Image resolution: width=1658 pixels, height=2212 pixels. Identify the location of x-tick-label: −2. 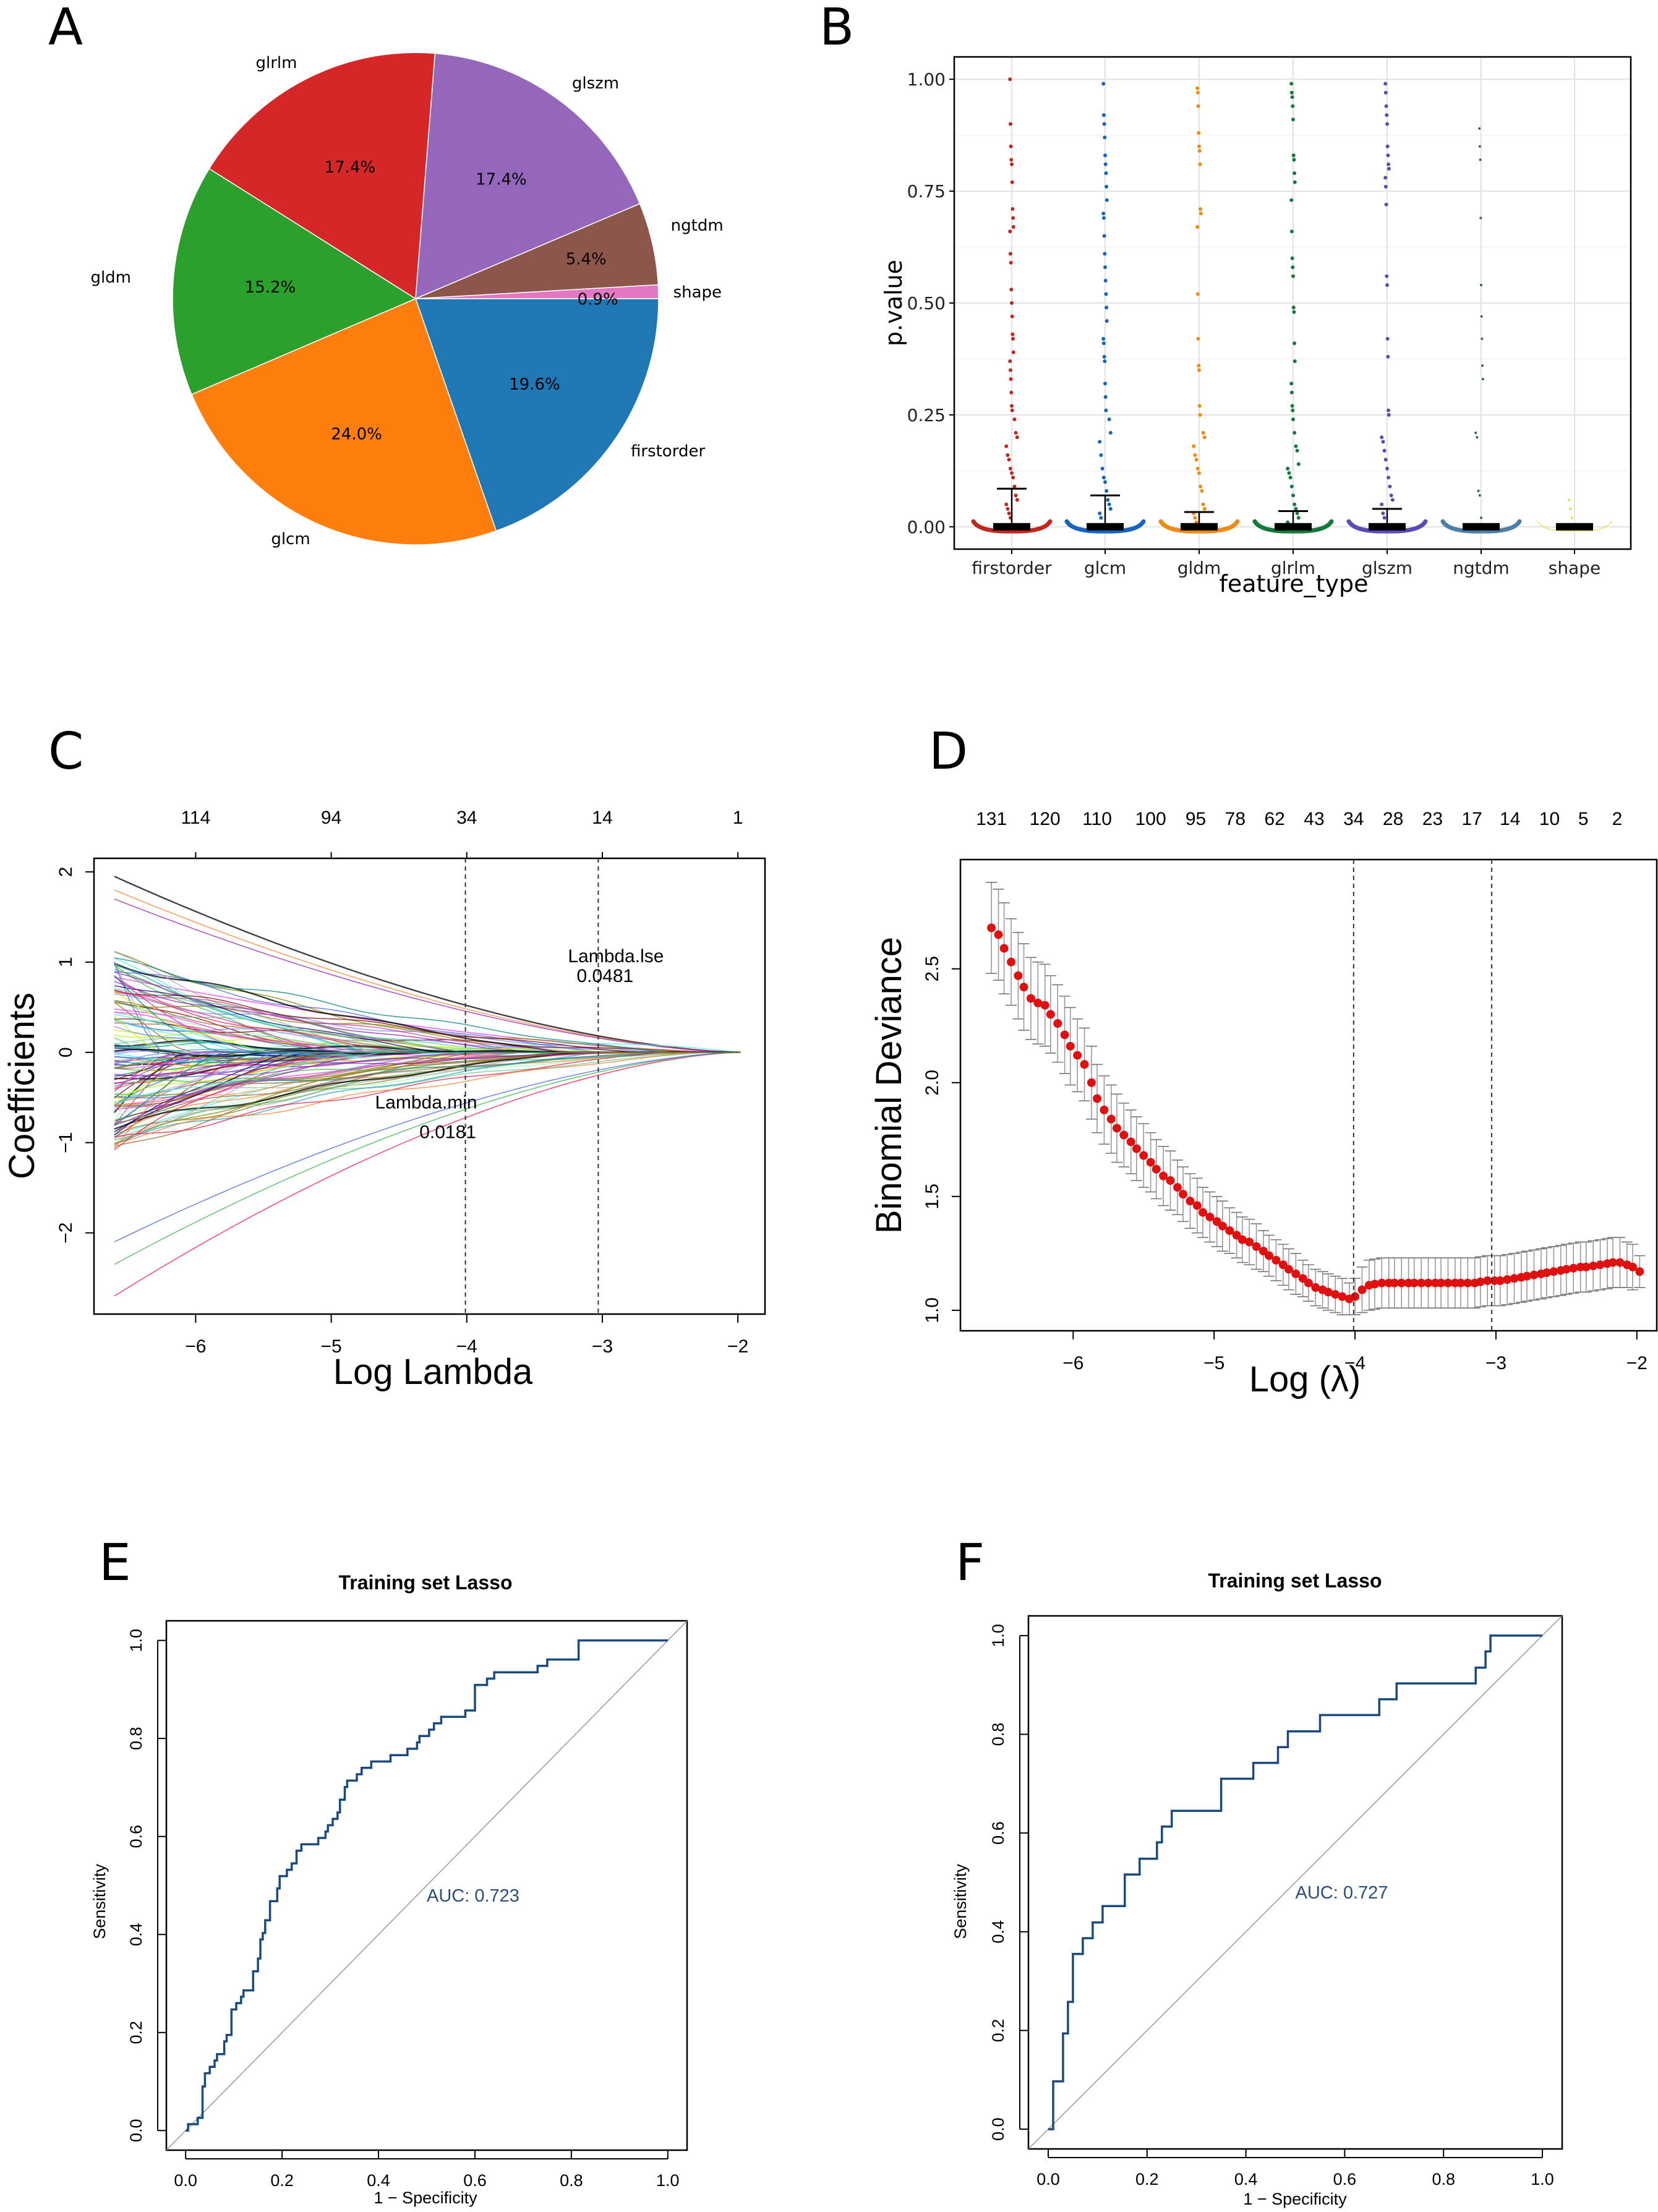
(737, 1346).